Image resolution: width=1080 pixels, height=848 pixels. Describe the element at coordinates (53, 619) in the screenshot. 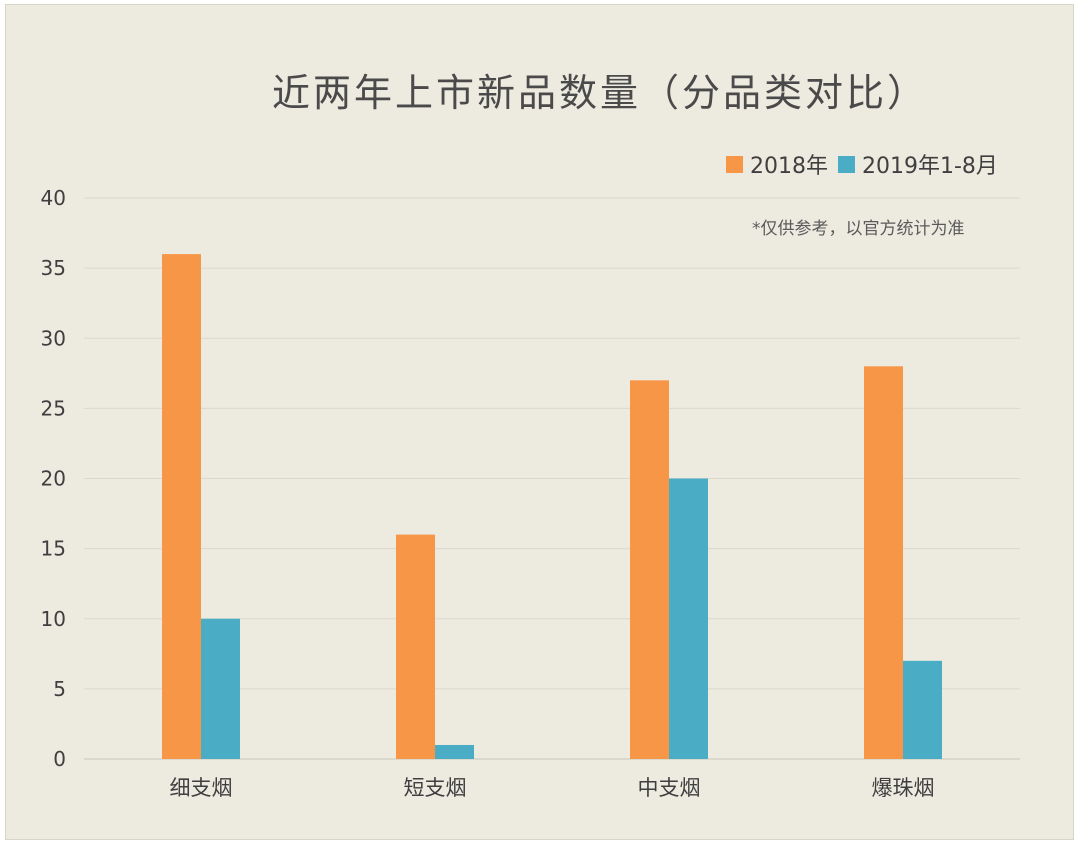

I see `y-tick-label: 10` at that location.